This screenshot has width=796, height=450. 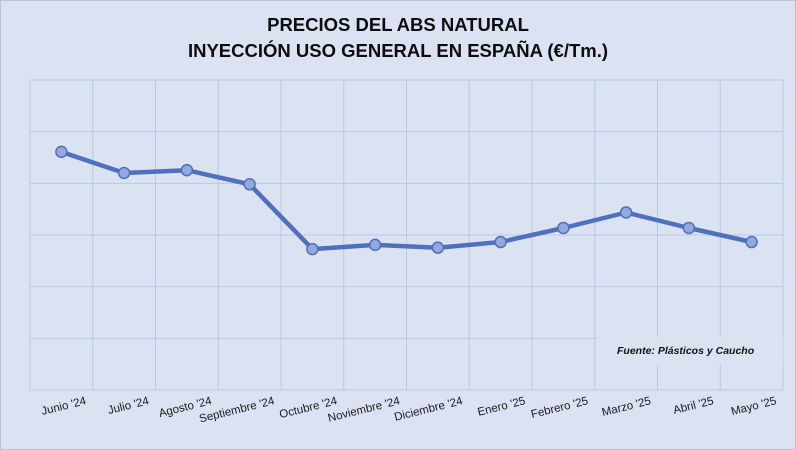 What do you see at coordinates (560, 408) in the screenshot?
I see `x-tick-label: Febrero '25` at bounding box center [560, 408].